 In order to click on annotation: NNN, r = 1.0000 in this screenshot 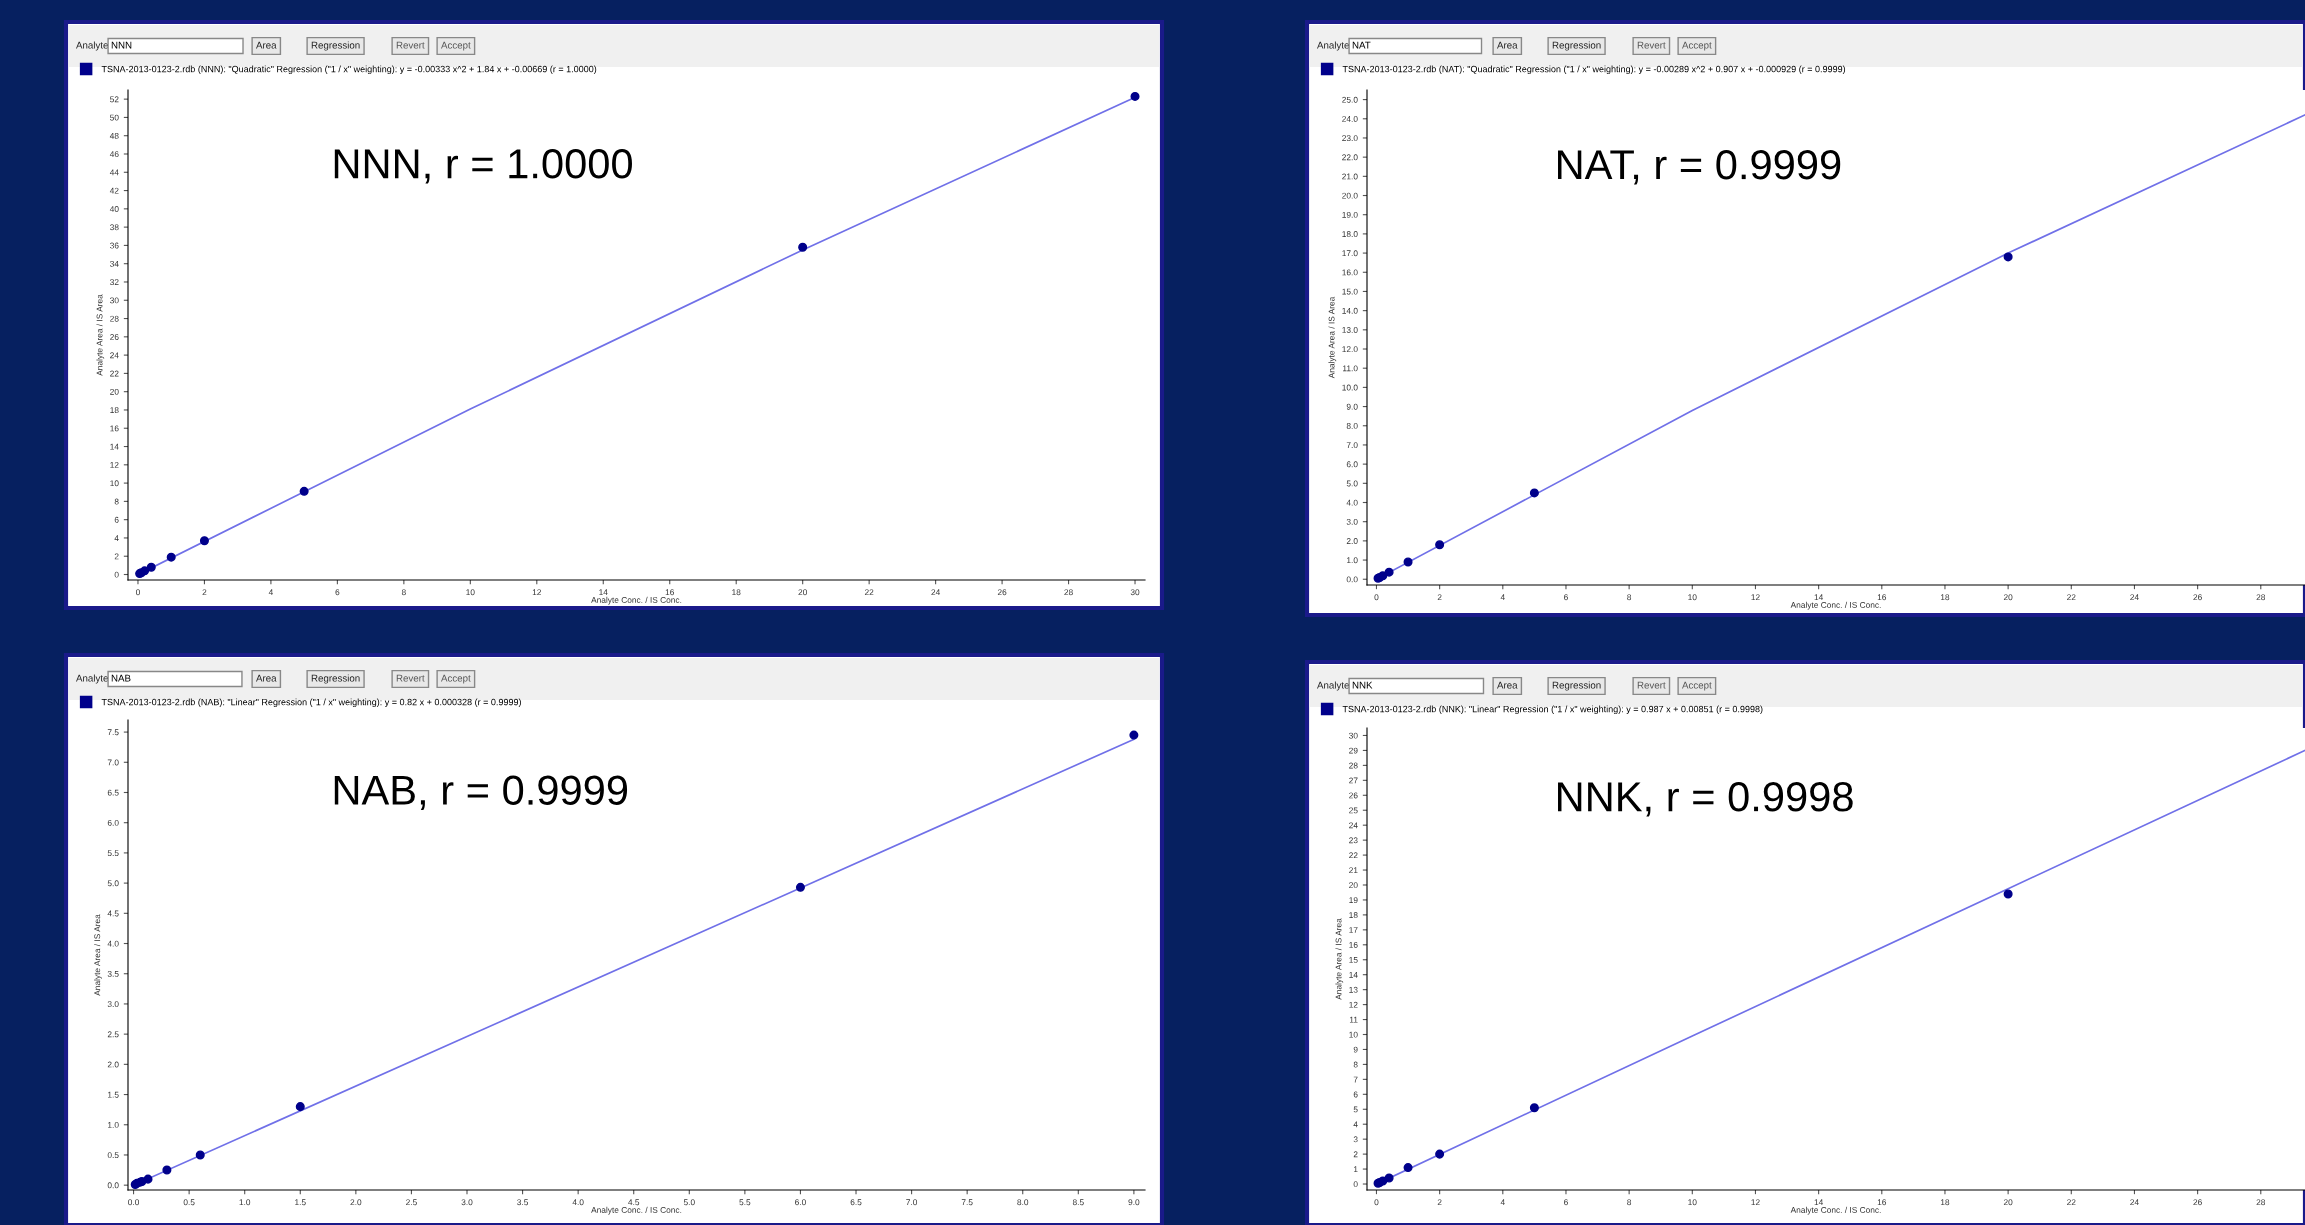, I will do `click(483, 166)`.